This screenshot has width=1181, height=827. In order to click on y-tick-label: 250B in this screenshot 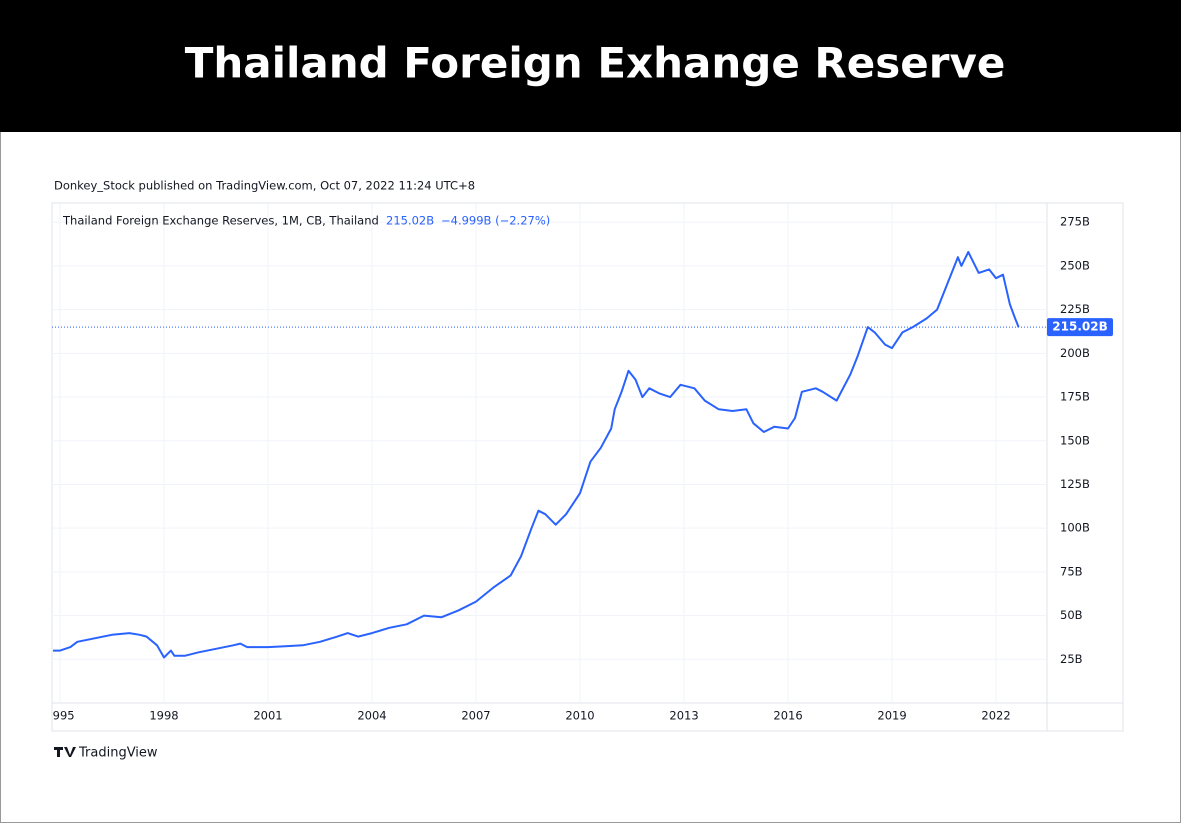, I will do `click(1075, 265)`.